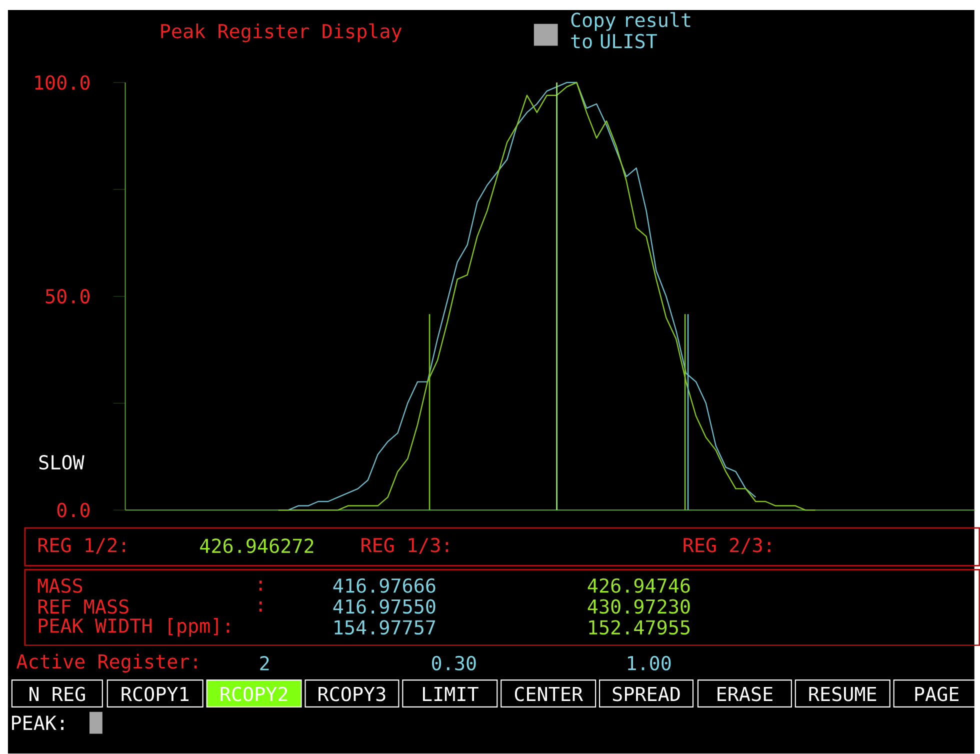  What do you see at coordinates (62, 82) in the screenshot?
I see `y-tick-label: 100.0` at bounding box center [62, 82].